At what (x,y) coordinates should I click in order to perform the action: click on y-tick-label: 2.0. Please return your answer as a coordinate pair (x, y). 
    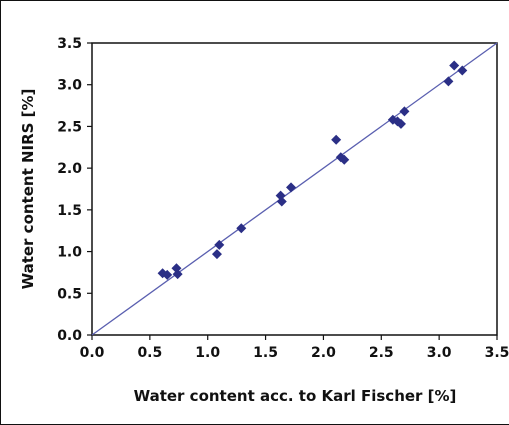
    Looking at the image, I should click on (69, 169).